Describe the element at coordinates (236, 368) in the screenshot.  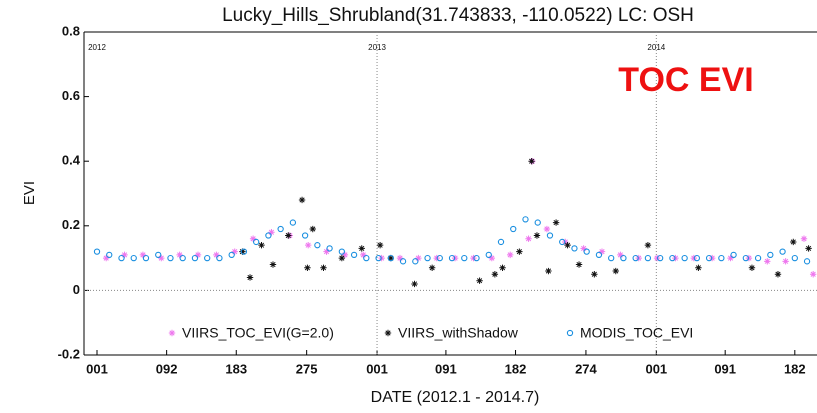
I see `x-tick-label: 183` at that location.